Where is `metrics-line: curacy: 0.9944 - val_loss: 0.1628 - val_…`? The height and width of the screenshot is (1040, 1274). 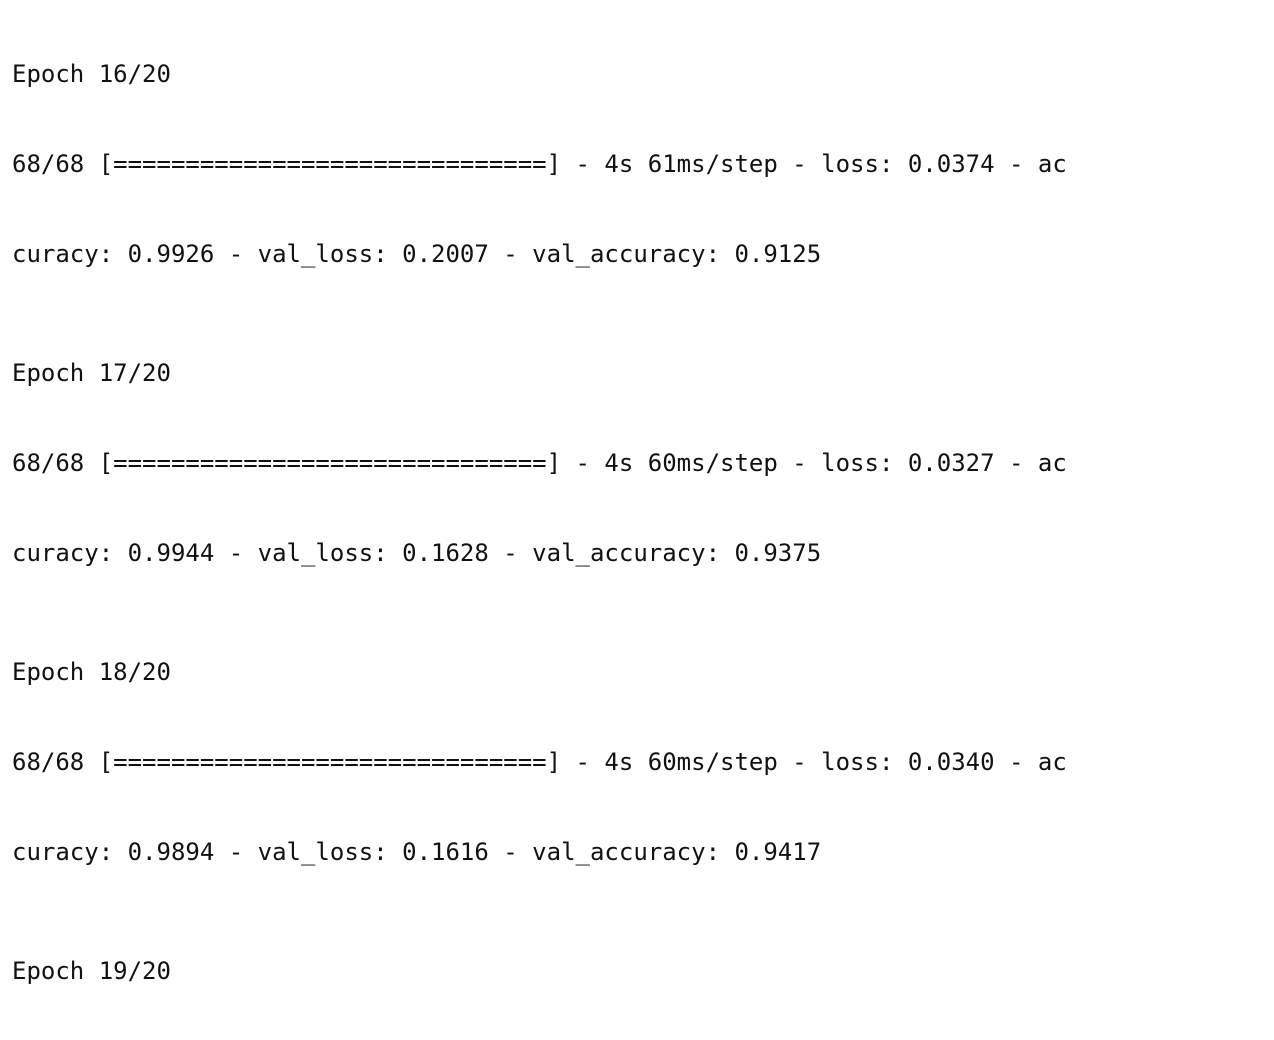
metrics-line: curacy: 0.9944 - val_loss: 0.1628 - val_… is located at coordinates (417, 553).